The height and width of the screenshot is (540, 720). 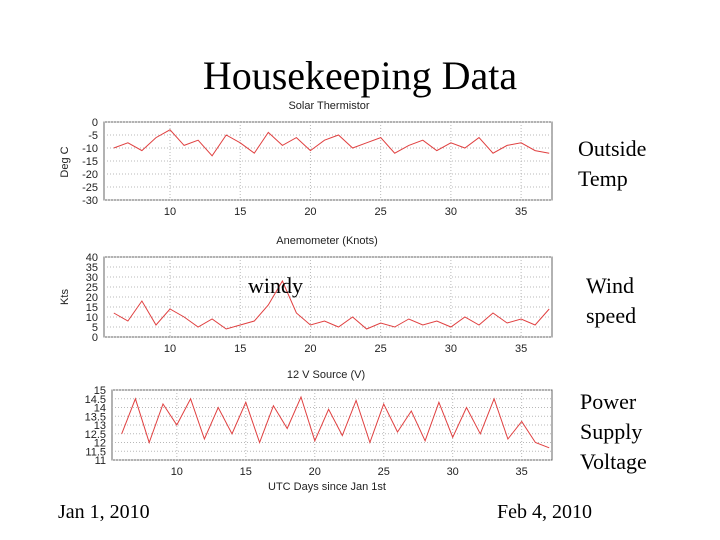 What do you see at coordinates (65, 161) in the screenshot?
I see `ylabel-solar-thermistor: Deg C` at bounding box center [65, 161].